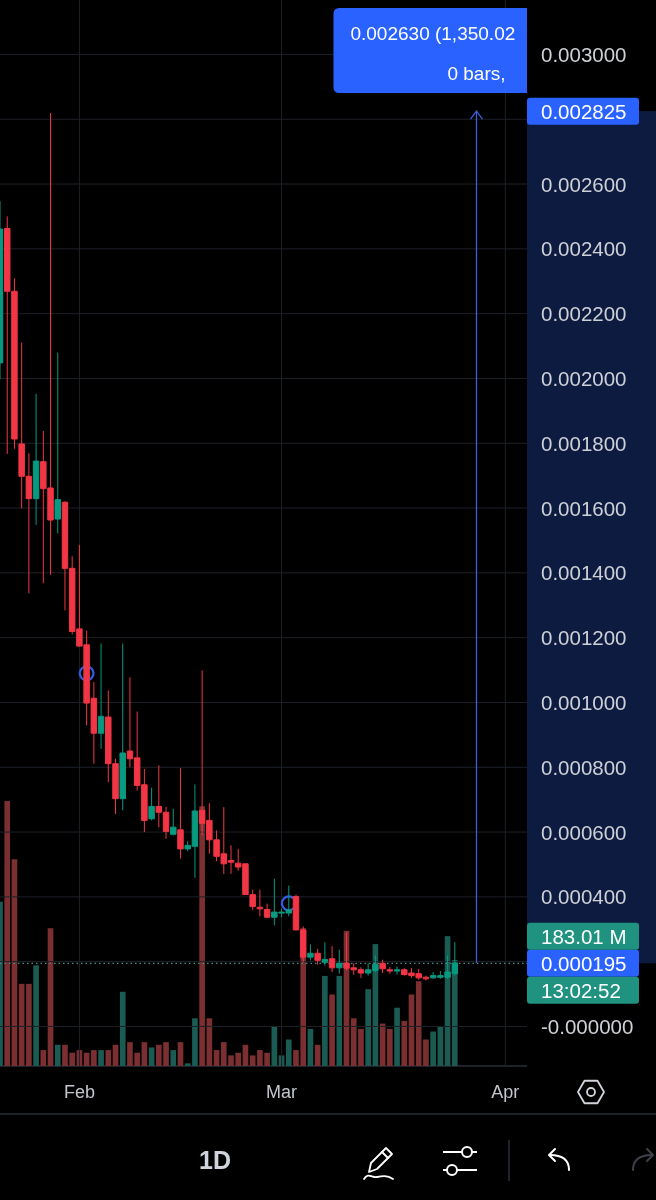 The height and width of the screenshot is (1200, 656). What do you see at coordinates (584, 936) in the screenshot?
I see `text: 183.01 M` at bounding box center [584, 936].